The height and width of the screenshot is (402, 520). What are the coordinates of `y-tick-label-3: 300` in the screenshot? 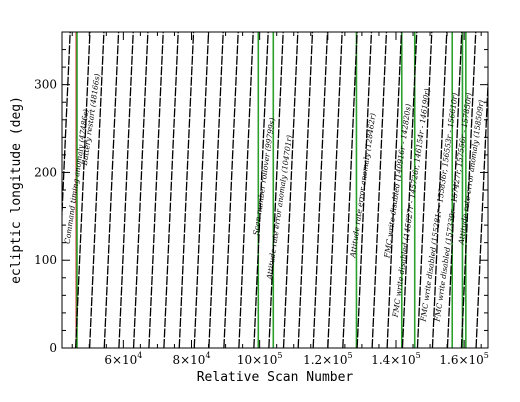 It's located at (45, 85).